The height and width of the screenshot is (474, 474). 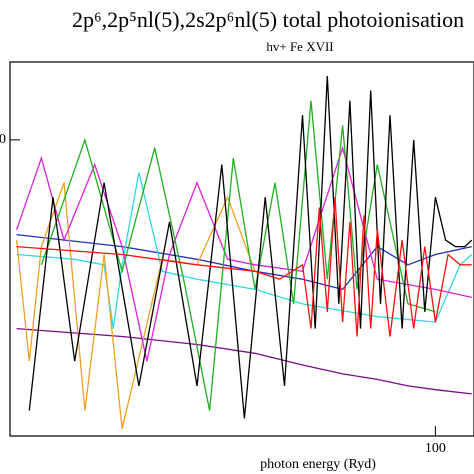 I want to click on x-axis-label: photon energy (Ryd), so click(x=318, y=464).